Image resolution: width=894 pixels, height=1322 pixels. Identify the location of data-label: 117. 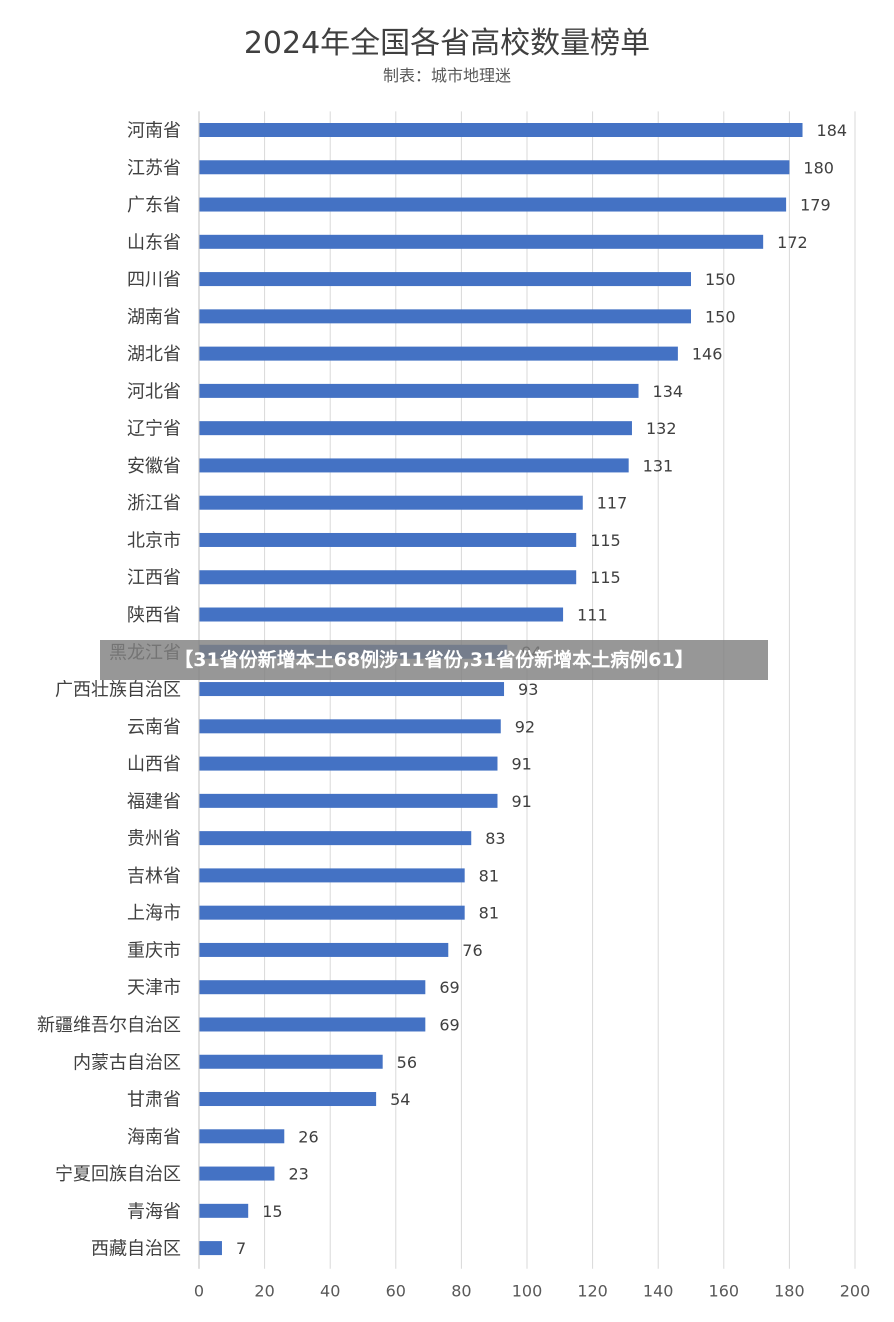
(612, 503).